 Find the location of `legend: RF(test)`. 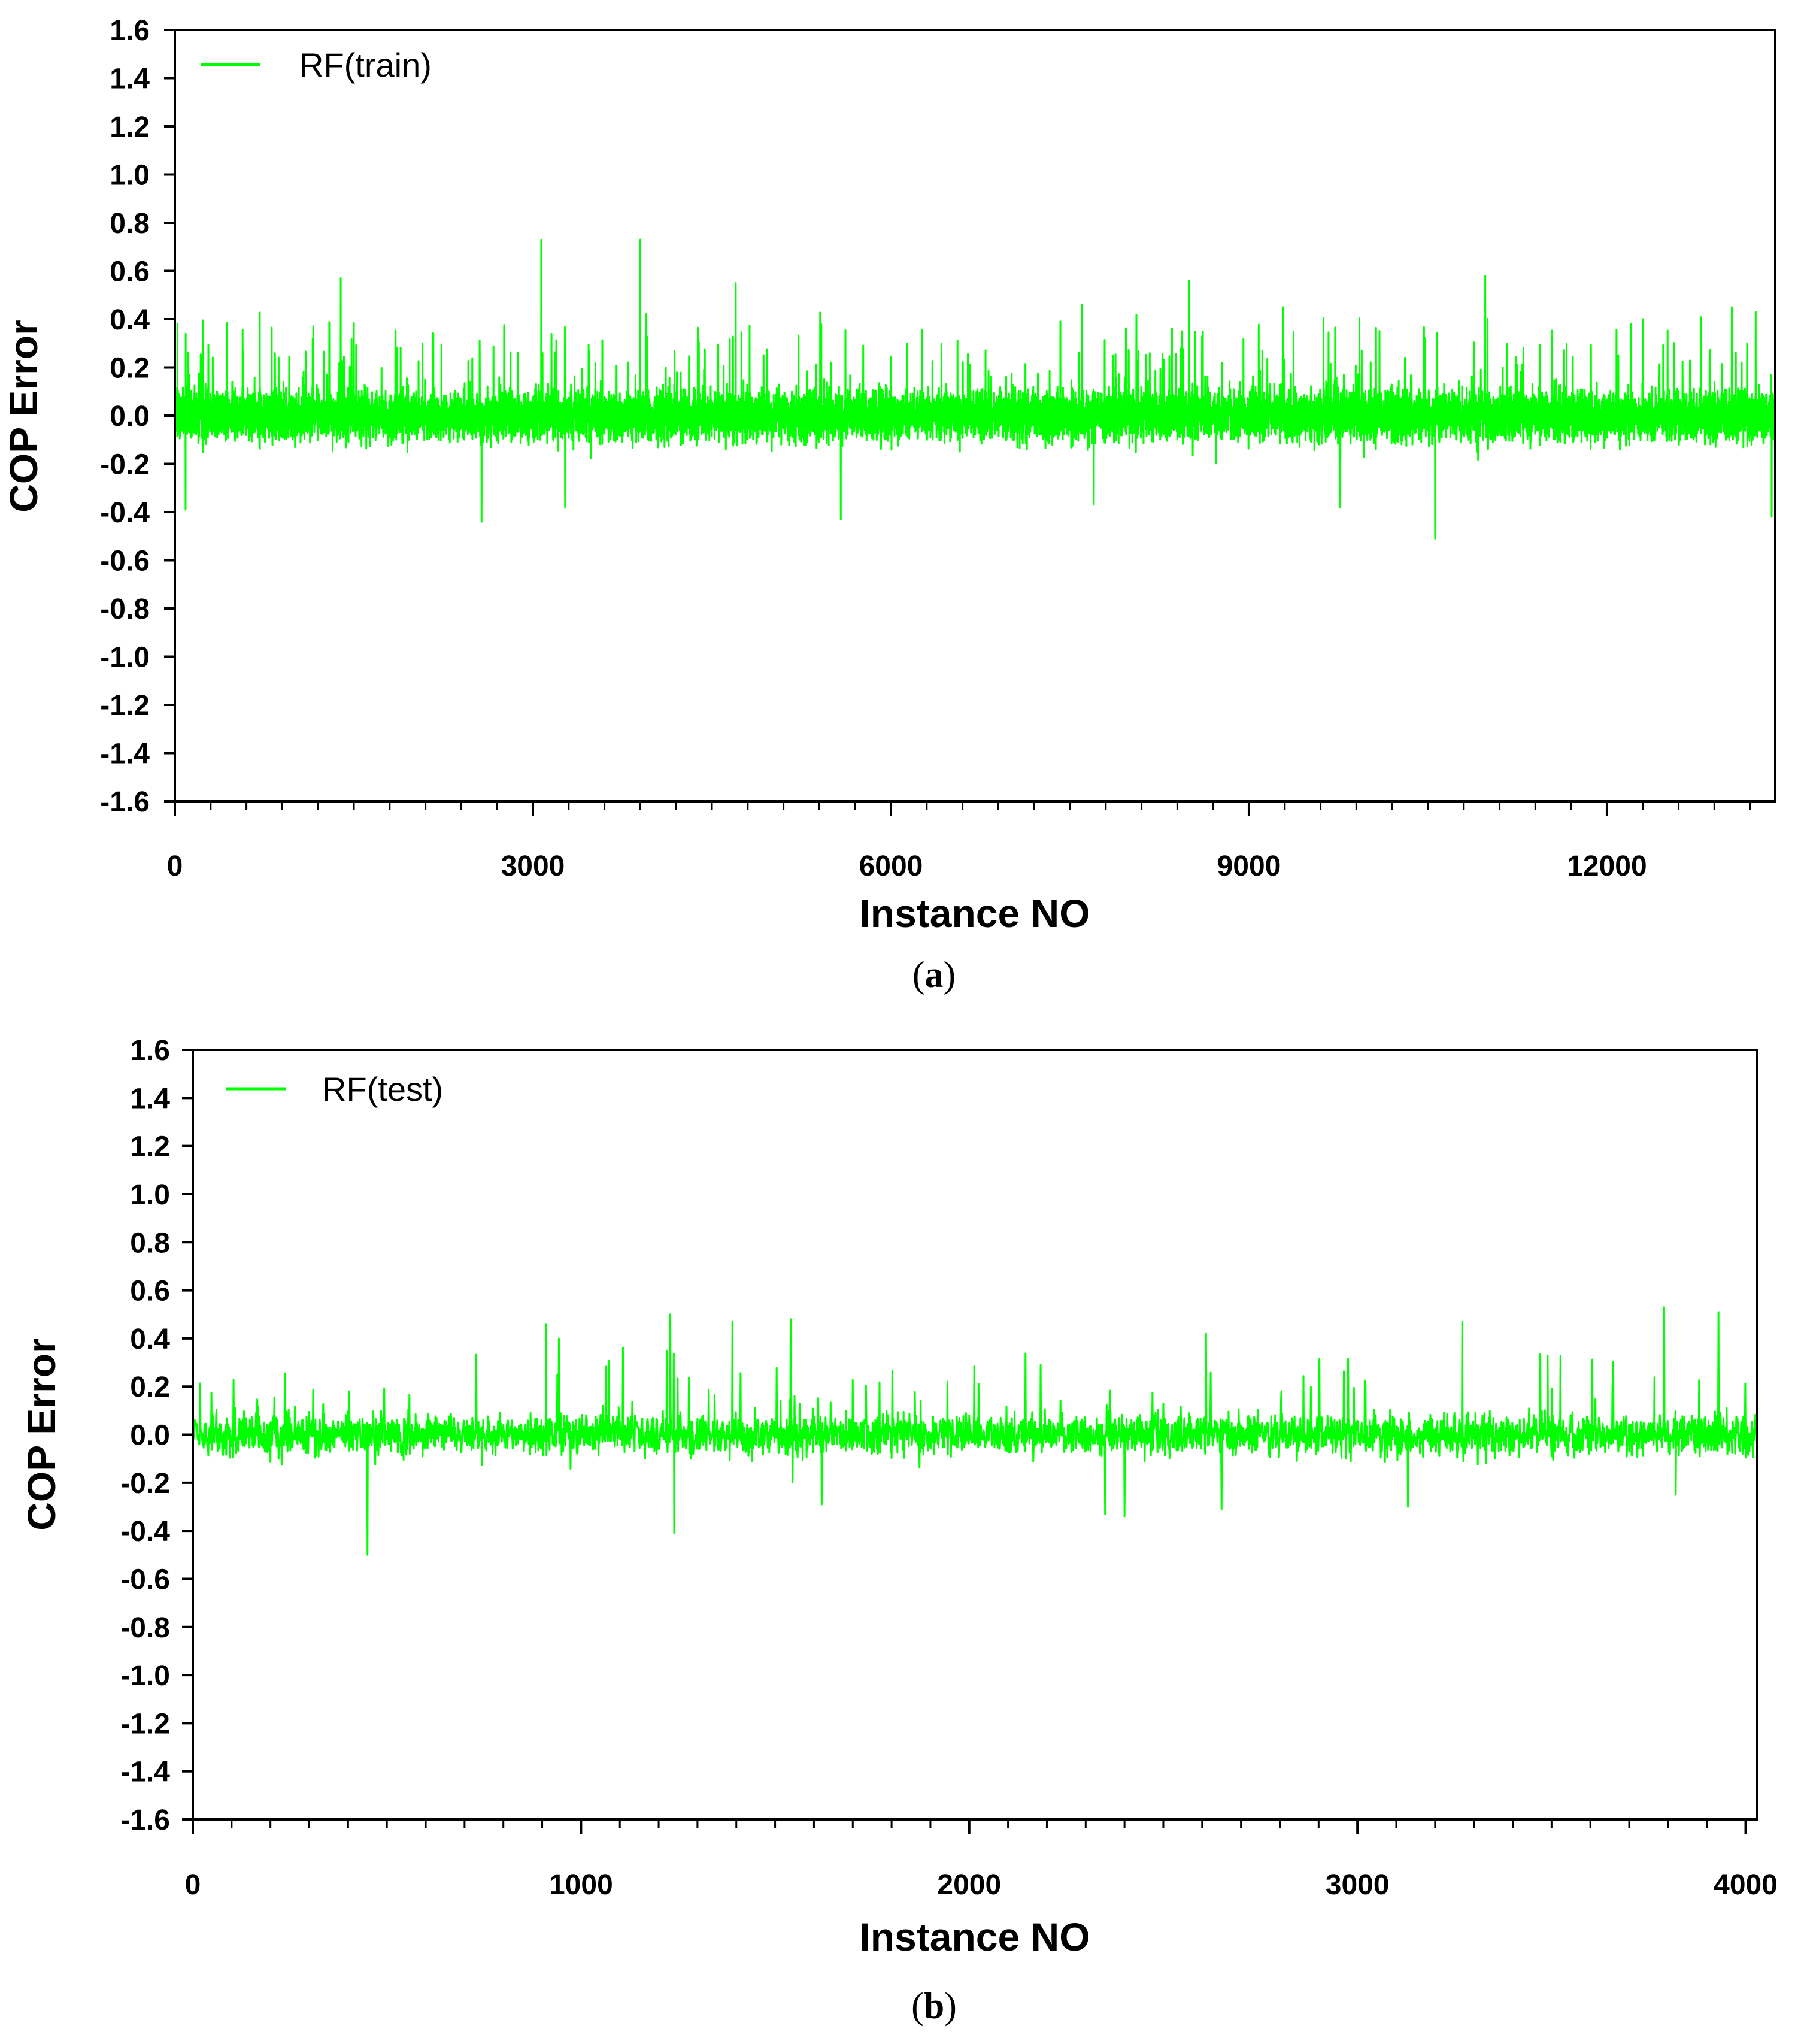

legend: RF(test) is located at coordinates (334, 1089).